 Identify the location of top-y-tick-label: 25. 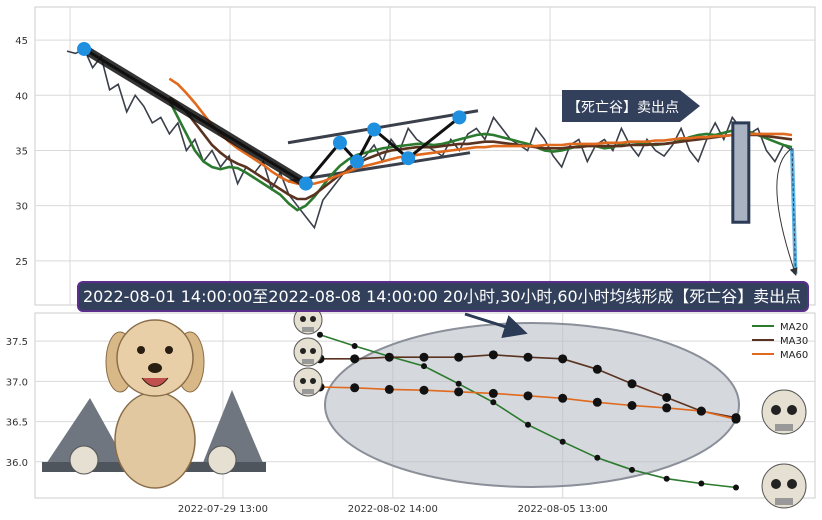
(21, 262).